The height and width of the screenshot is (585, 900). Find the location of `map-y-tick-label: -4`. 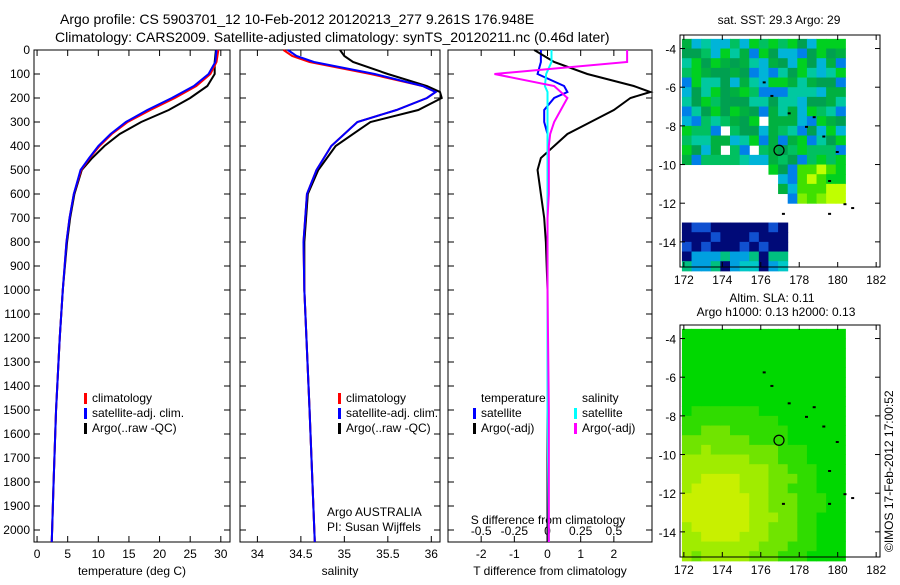

map-y-tick-label: -4 is located at coordinates (670, 340).